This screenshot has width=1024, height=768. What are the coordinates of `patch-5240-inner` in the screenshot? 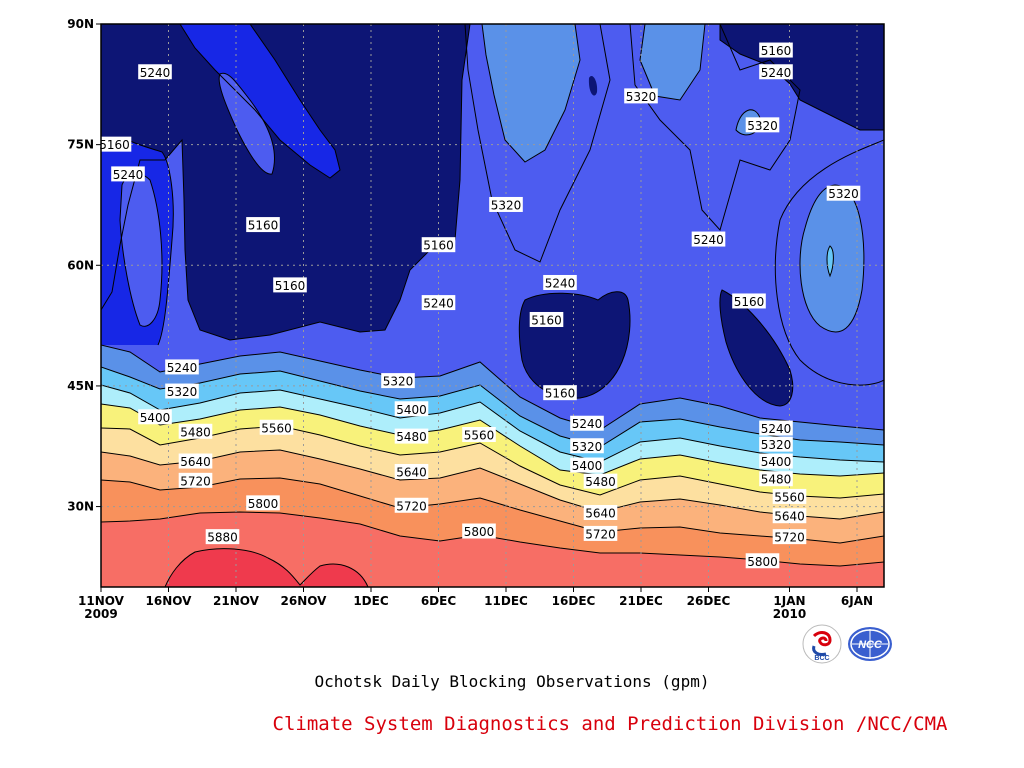 It's located at (247, 124).